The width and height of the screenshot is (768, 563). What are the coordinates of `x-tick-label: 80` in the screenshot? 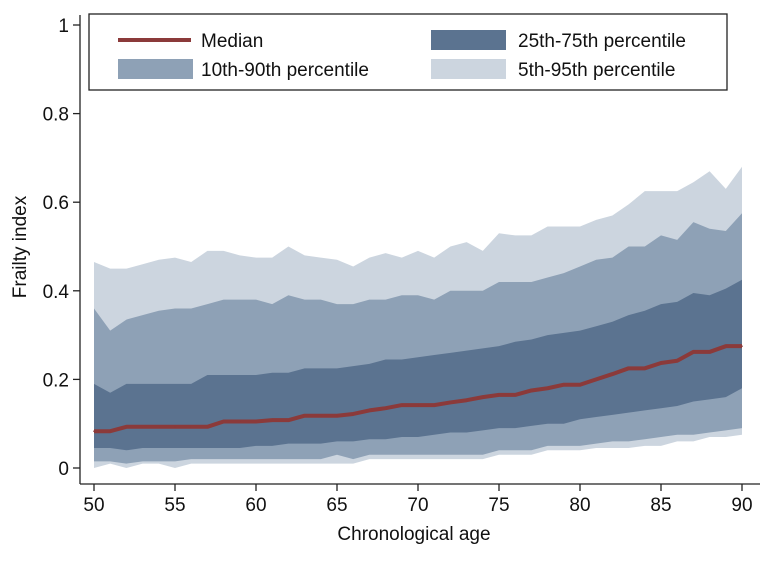 It's located at (579, 505).